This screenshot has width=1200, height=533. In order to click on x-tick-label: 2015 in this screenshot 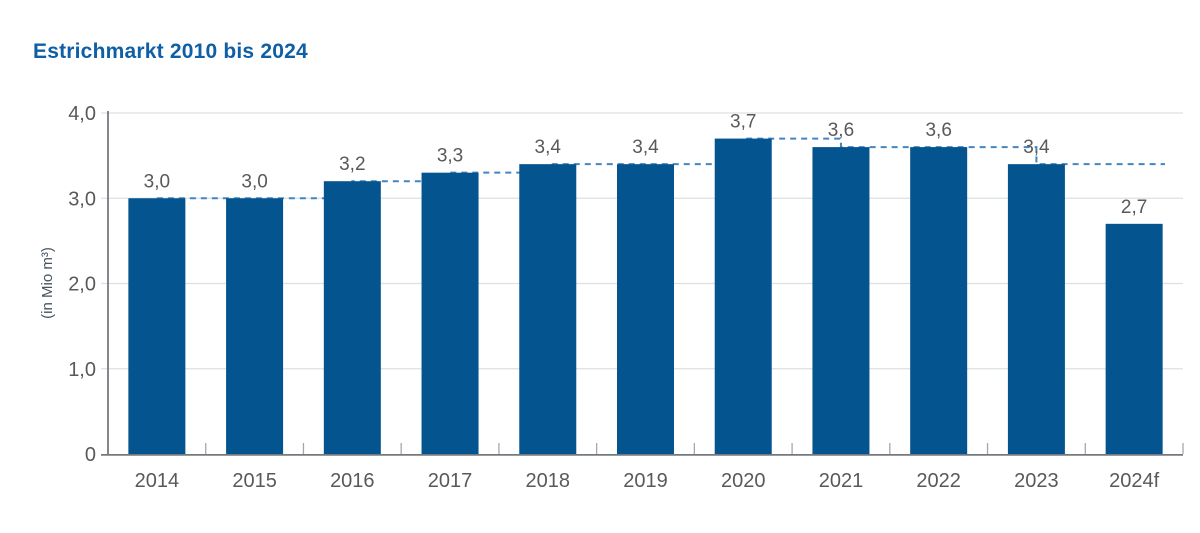, I will do `click(254, 481)`.